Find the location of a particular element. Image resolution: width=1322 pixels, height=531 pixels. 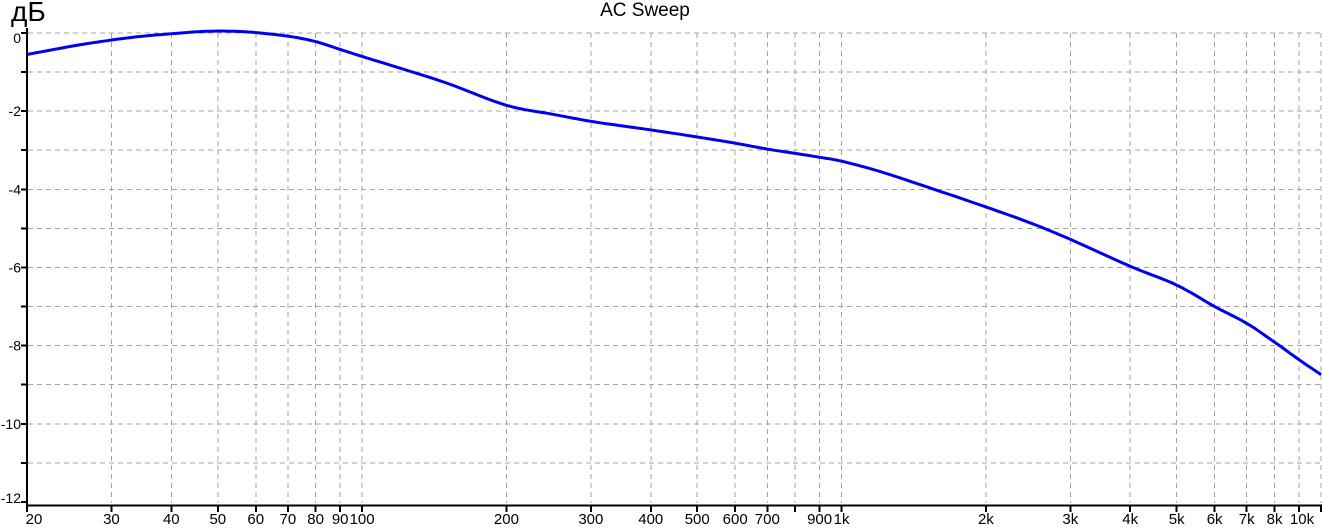

x-tick-label: 7k is located at coordinates (1247, 519).